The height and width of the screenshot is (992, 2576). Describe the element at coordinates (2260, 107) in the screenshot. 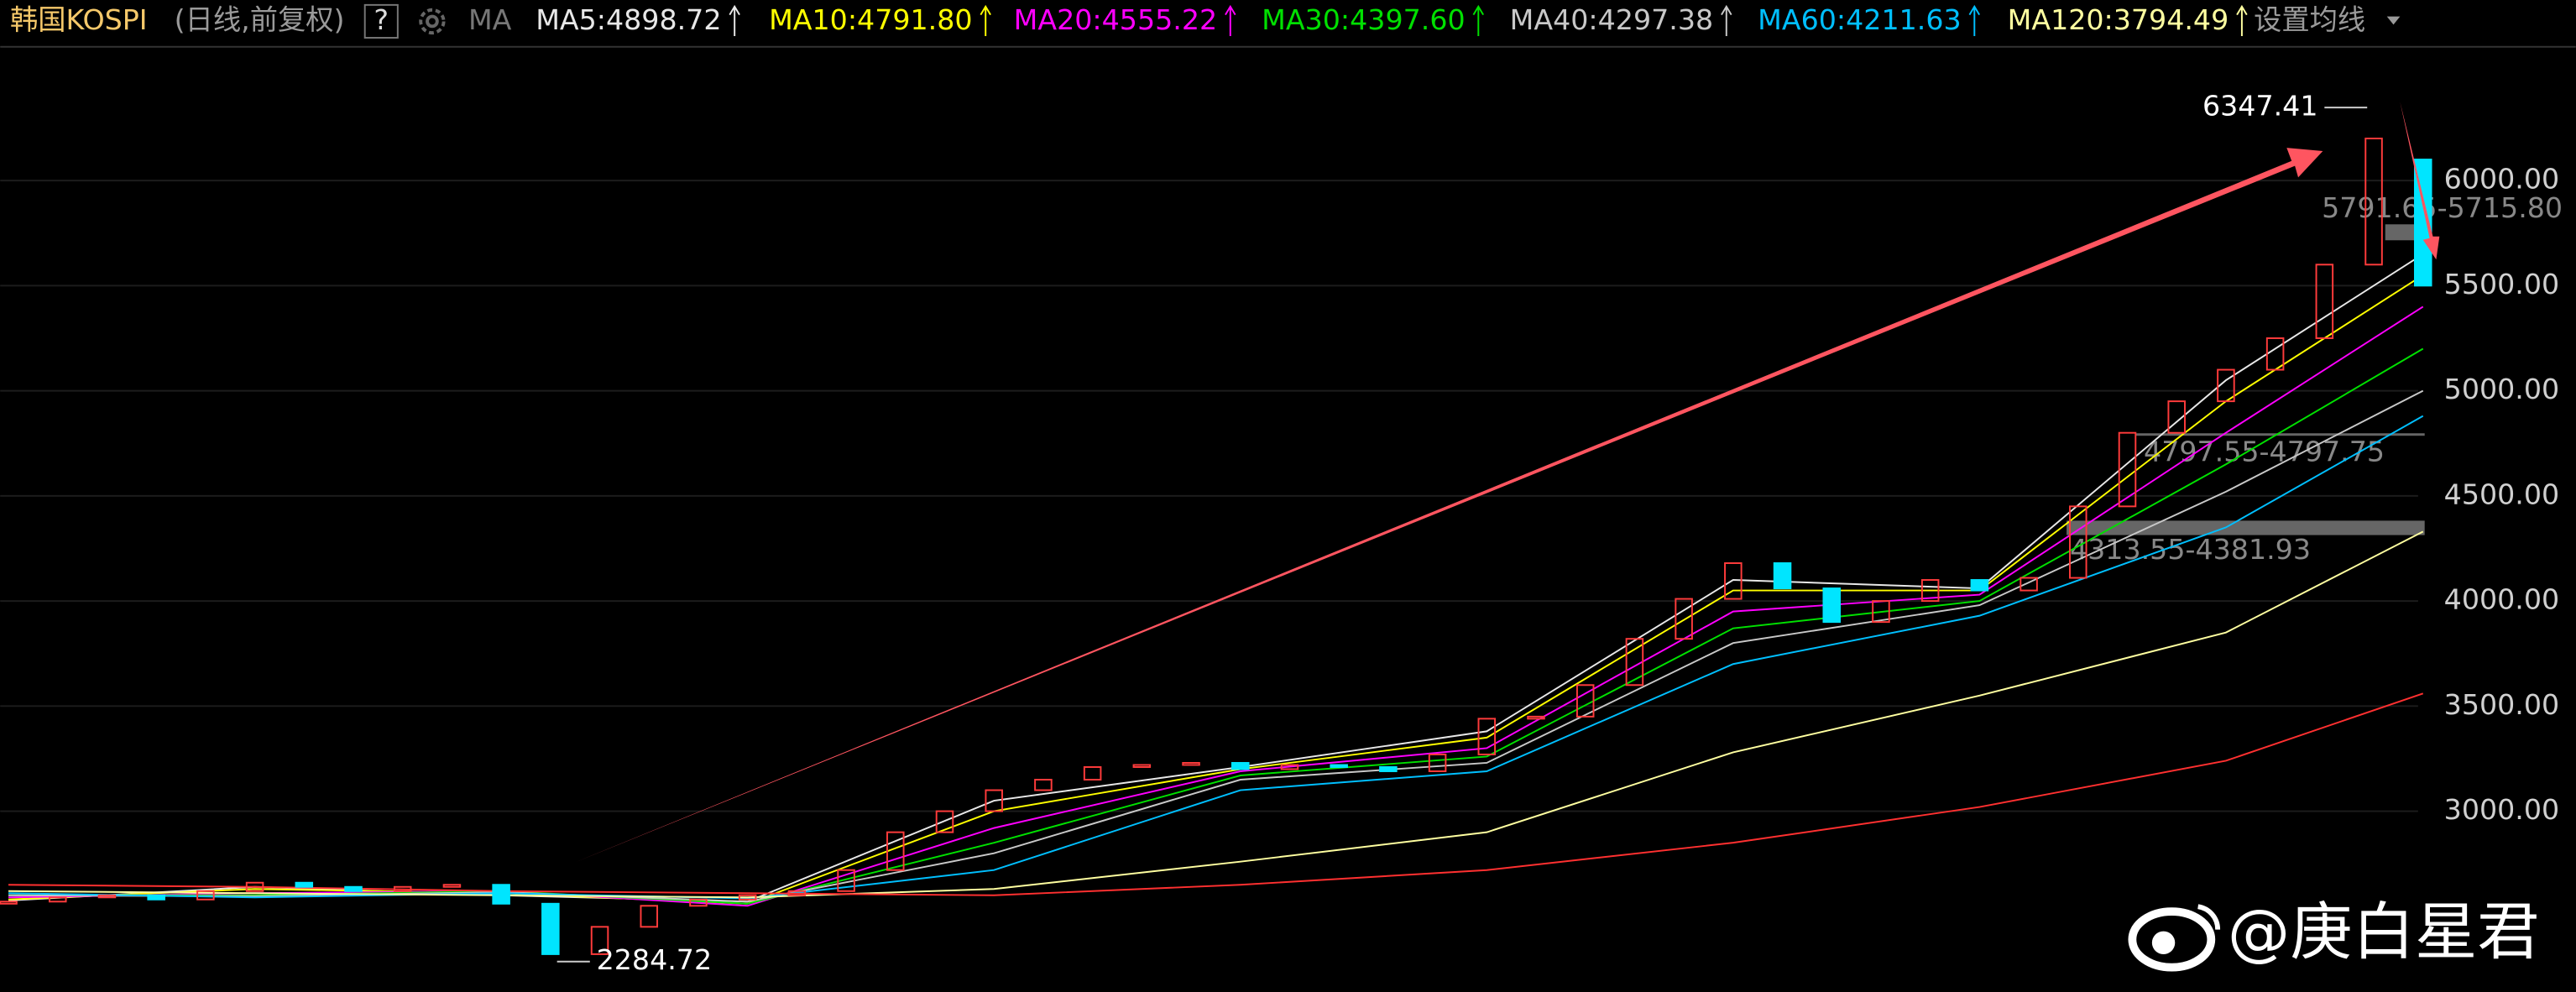

I see `high-label: 6347.41` at that location.